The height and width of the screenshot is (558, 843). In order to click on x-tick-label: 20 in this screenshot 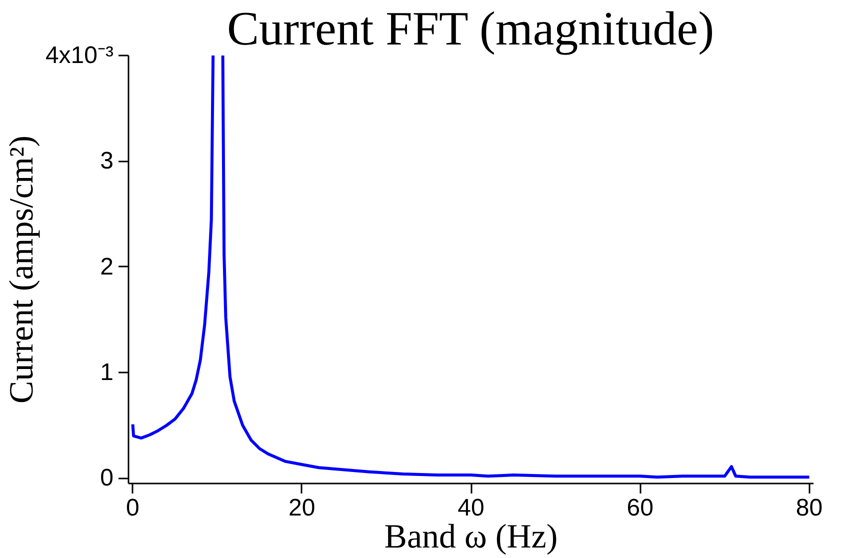, I will do `click(302, 508)`.